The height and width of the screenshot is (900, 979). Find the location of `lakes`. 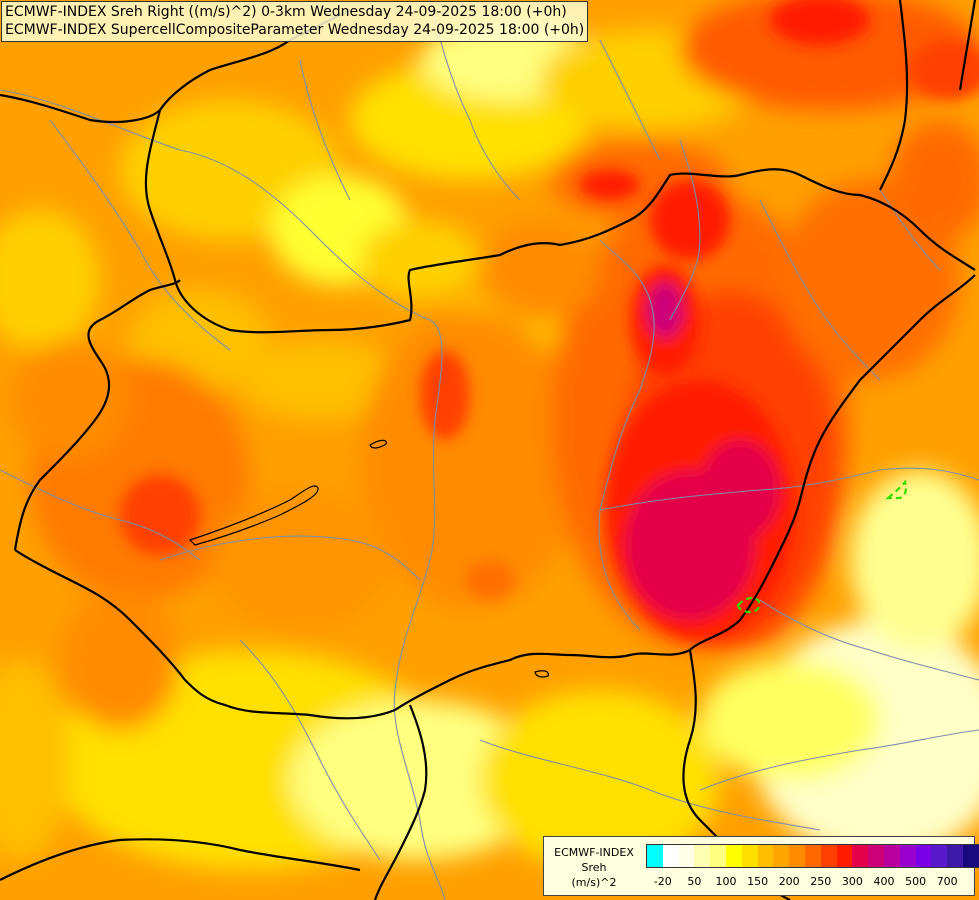

lakes is located at coordinates (368, 558).